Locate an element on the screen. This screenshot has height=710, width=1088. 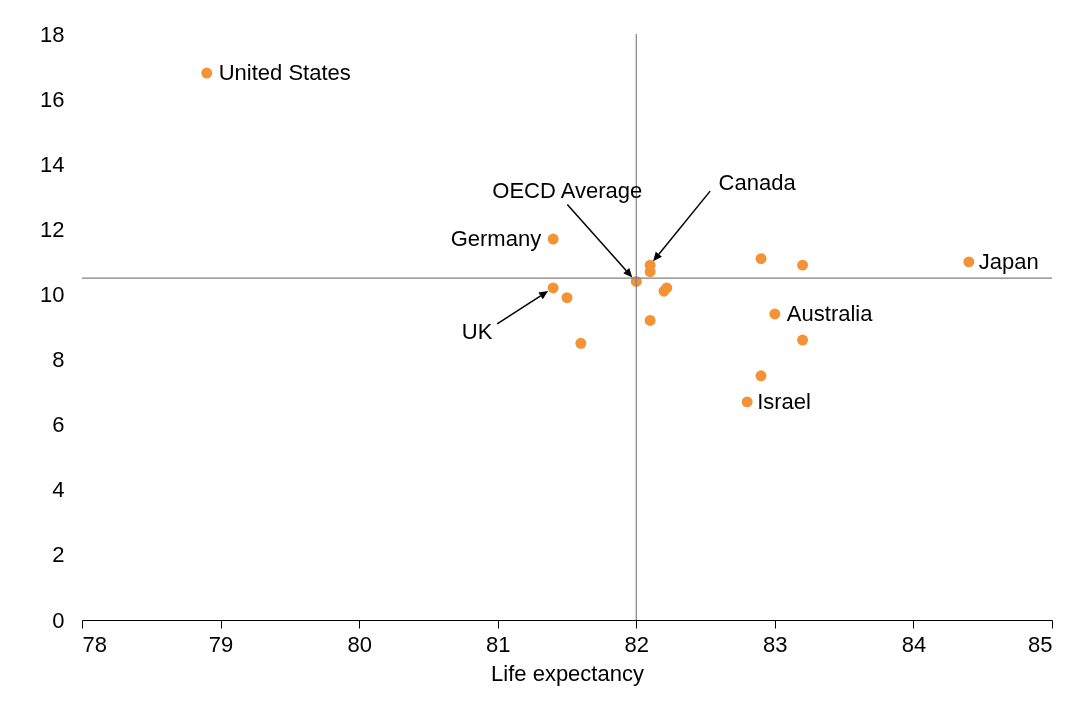
y-tick-label: 4 is located at coordinates (58, 490).